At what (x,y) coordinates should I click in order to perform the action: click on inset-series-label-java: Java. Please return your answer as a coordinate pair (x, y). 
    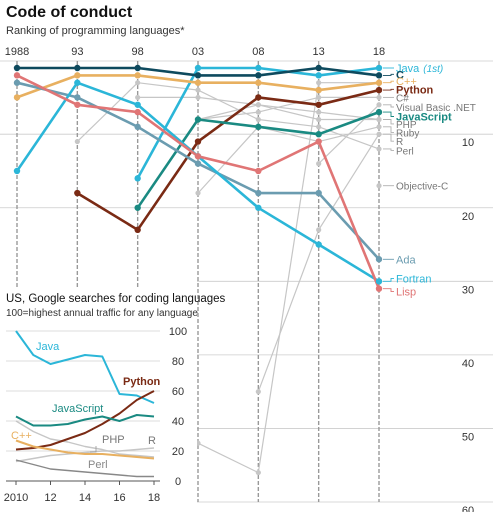
    Looking at the image, I should click on (48, 347).